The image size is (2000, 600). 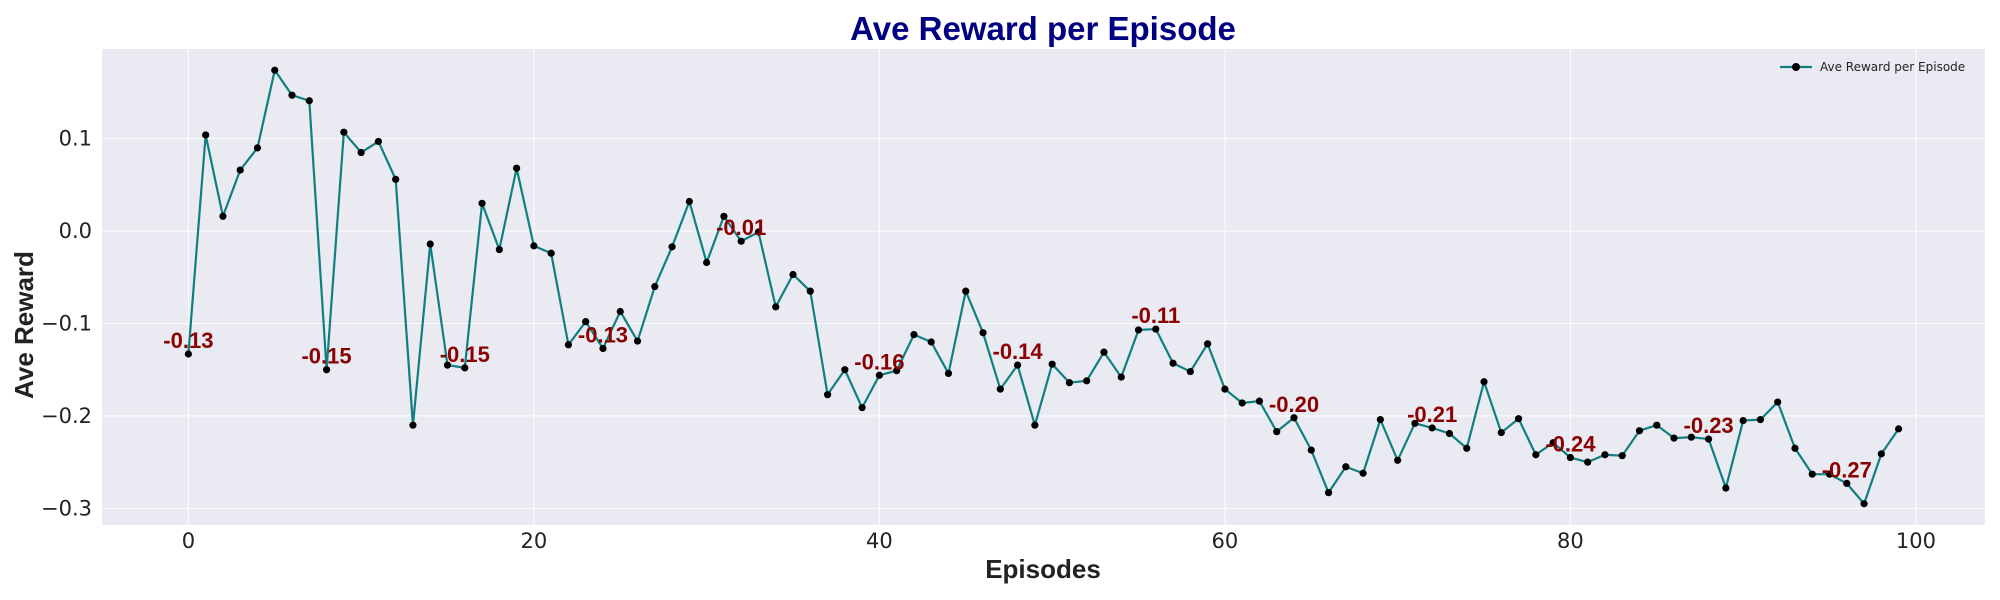 I want to click on x-tick-label: 80, so click(x=1570, y=541).